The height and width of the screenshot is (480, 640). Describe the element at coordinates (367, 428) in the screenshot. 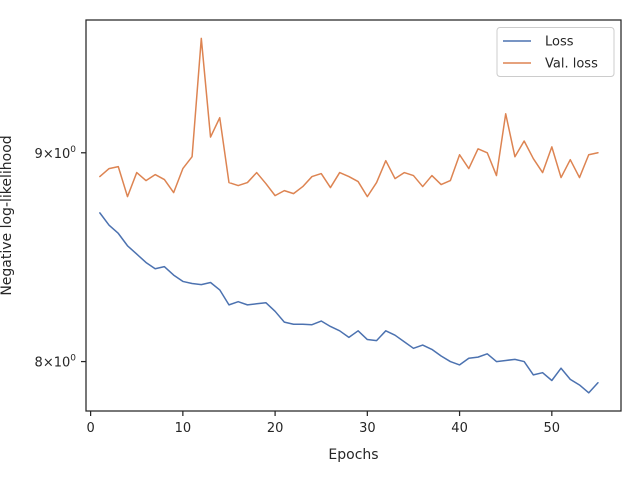

I see `x-tick-label: 30` at that location.